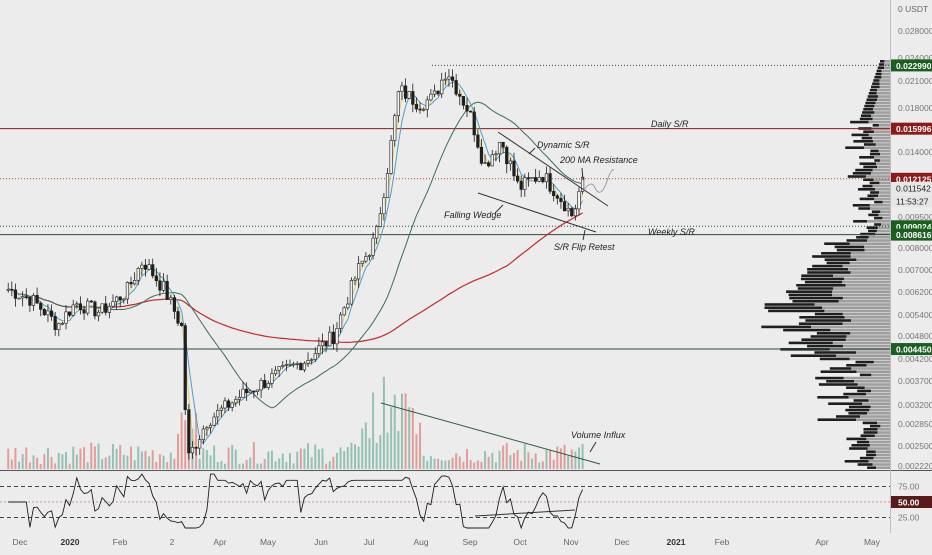 This screenshot has height=555, width=932. What do you see at coordinates (445, 501) in the screenshot?
I see `rsi-indicator` at bounding box center [445, 501].